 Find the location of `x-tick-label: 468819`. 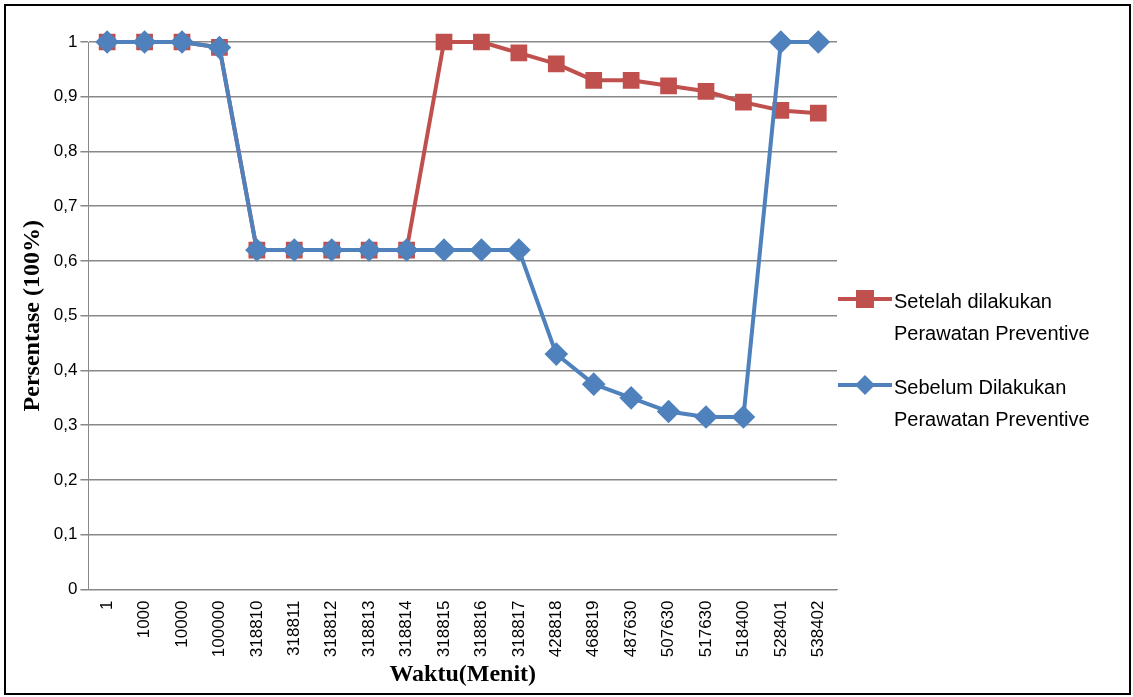

x-tick-label: 468819 is located at coordinates (593, 629).